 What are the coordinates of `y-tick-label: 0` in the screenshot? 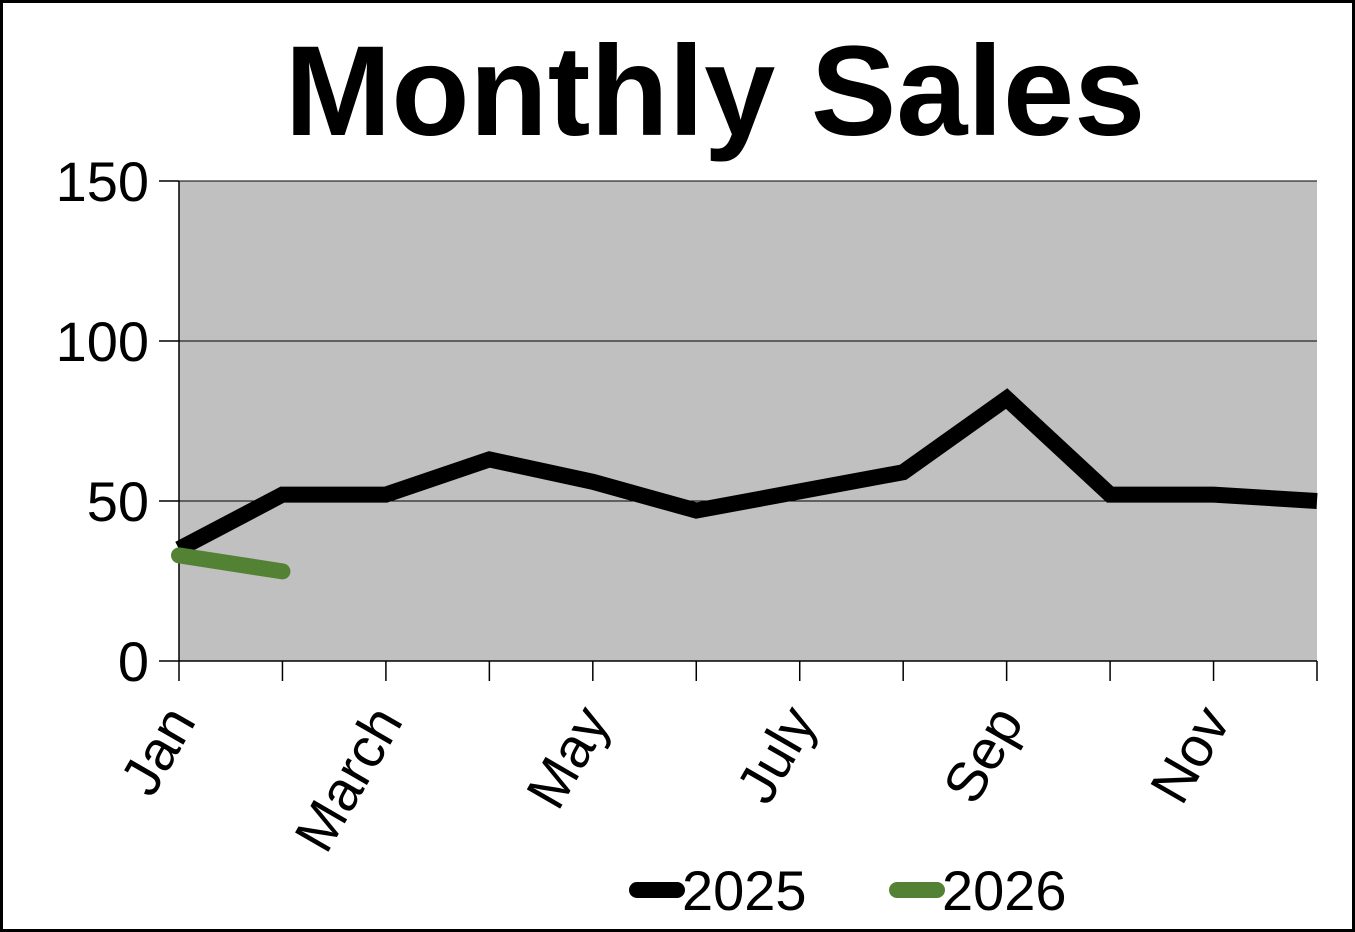 It's located at (133, 661).